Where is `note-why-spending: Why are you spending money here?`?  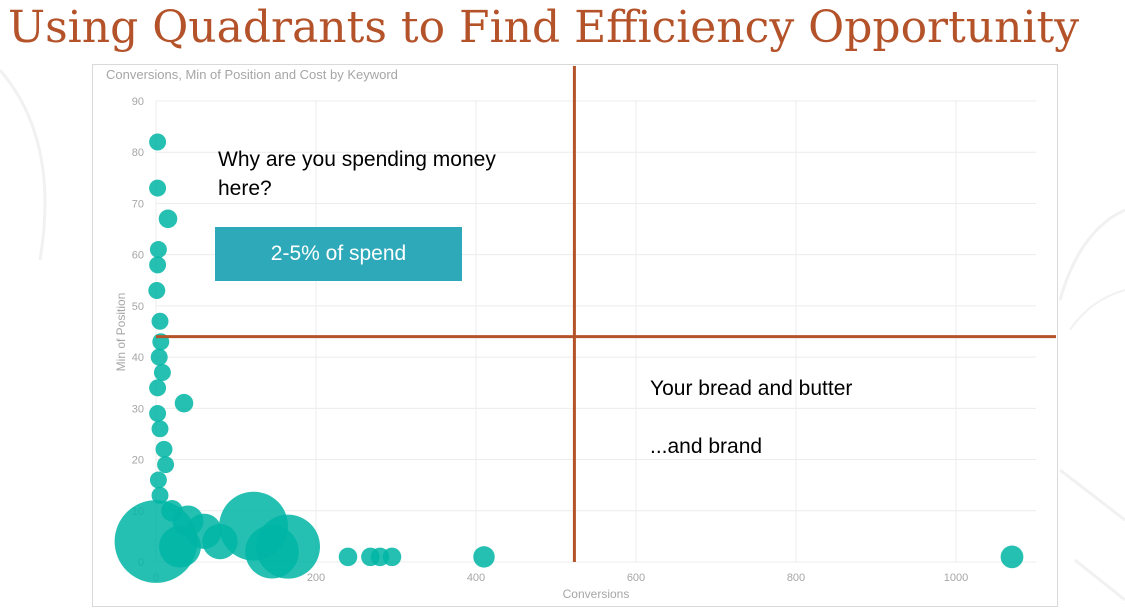 note-why-spending: Why are you spending money here? is located at coordinates (357, 174).